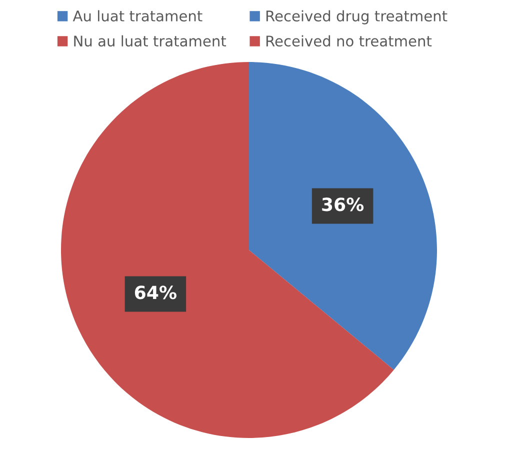 The width and height of the screenshot is (505, 472). What do you see at coordinates (155, 293) in the screenshot?
I see `data-label: 64%` at bounding box center [155, 293].